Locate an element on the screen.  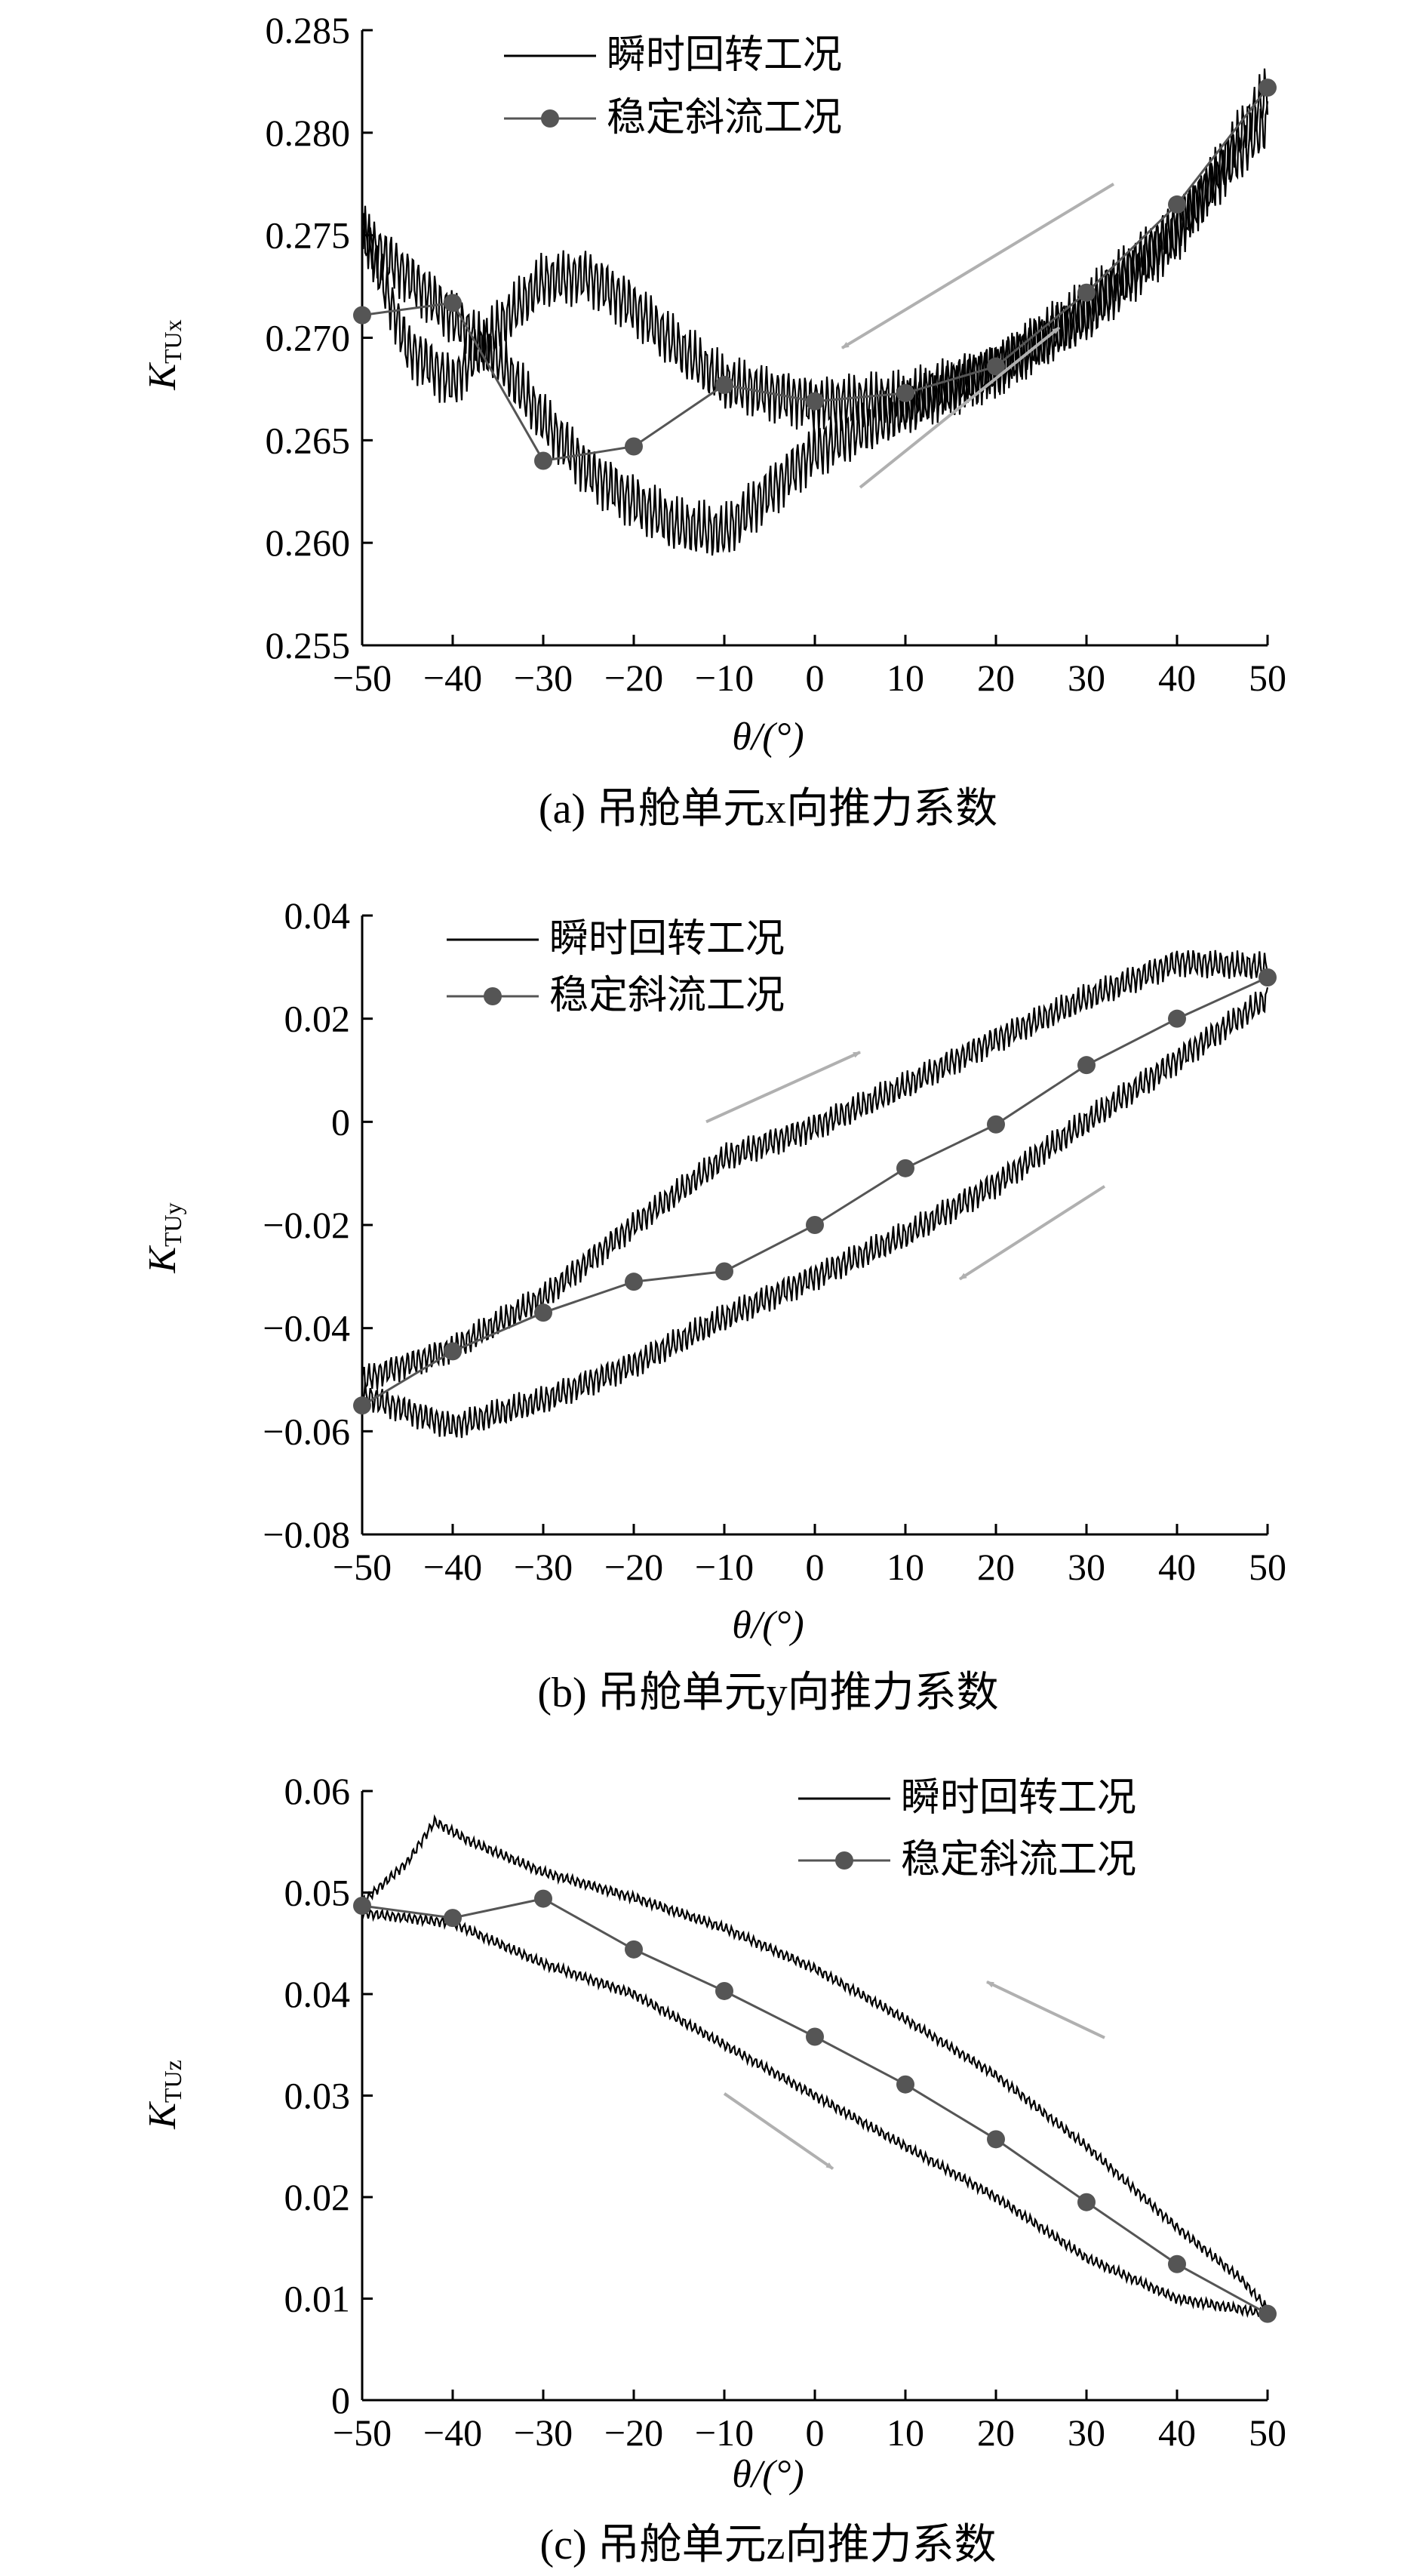
x-axis-title-c: θ/(°) is located at coordinates (768, 2474).